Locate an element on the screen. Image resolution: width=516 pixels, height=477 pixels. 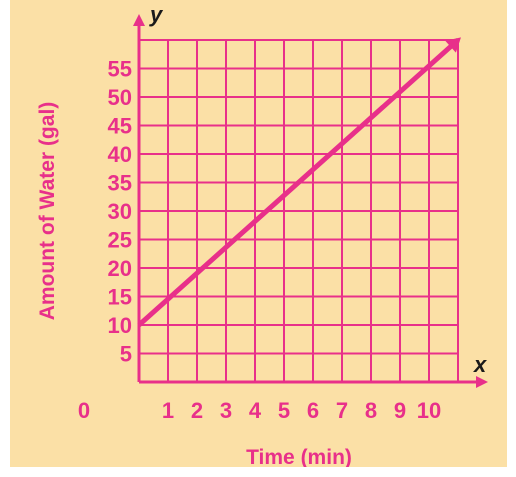
y-tick-label: 30 is located at coordinates (120, 211).